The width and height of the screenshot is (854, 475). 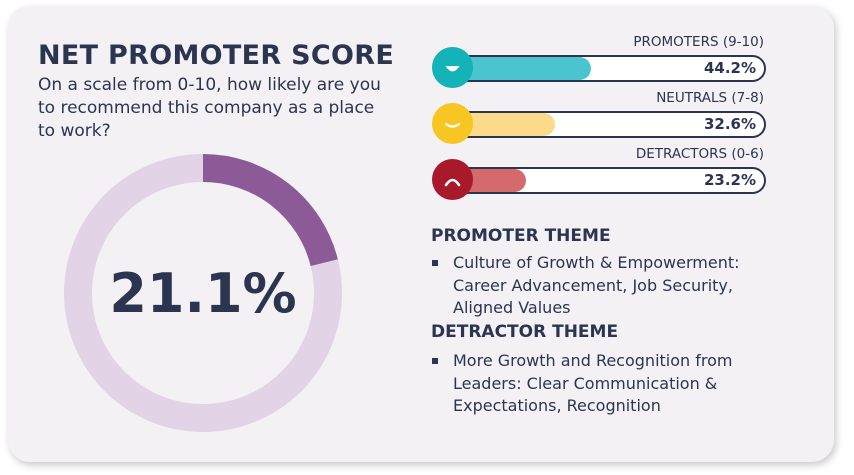 I want to click on promoters-label: PROMOTERS (9-10), so click(x=698, y=42).